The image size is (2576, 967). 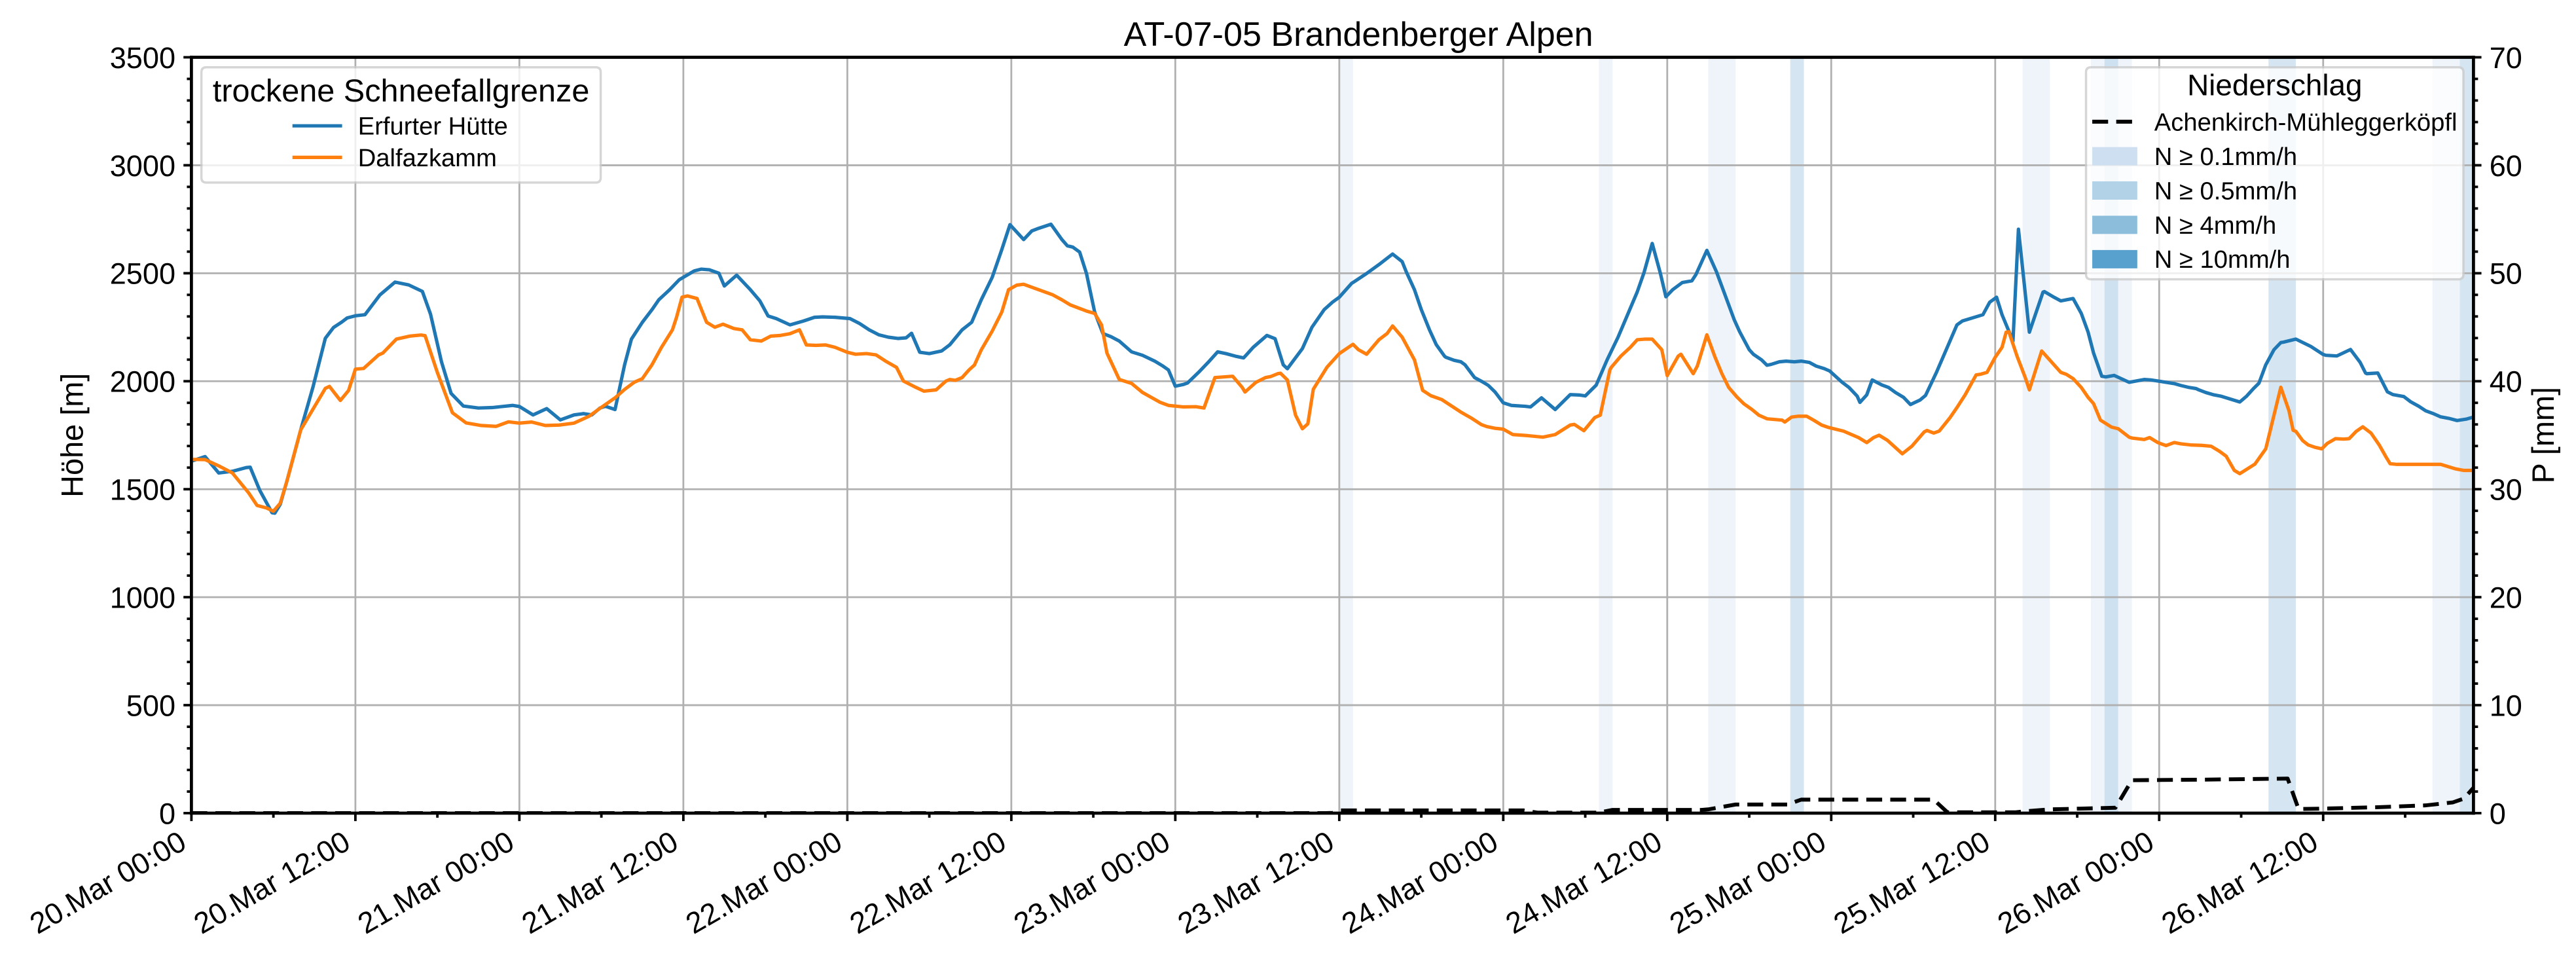 I want to click on svg-text: 40, so click(x=2506, y=382).